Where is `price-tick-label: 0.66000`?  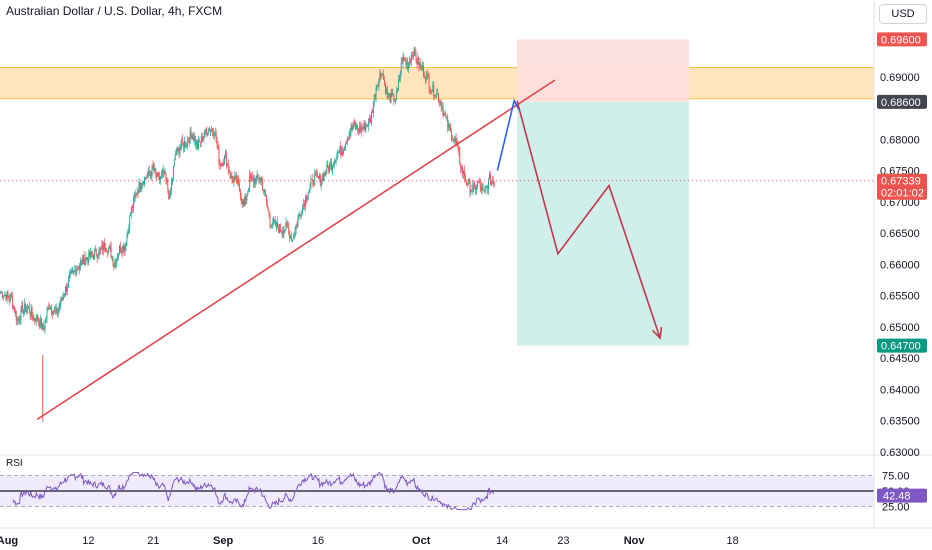 price-tick-label: 0.66000 is located at coordinates (900, 265).